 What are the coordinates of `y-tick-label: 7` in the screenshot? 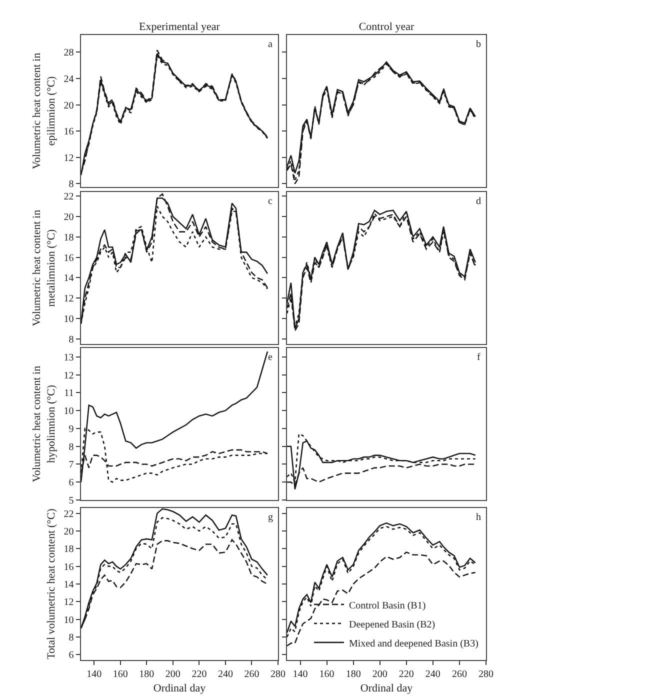 It's located at (71, 465).